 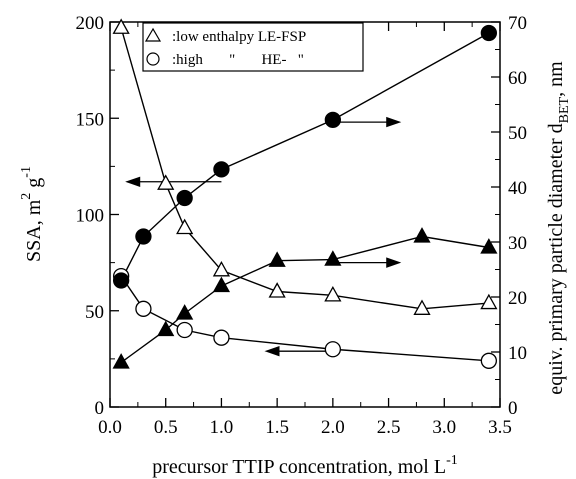 What do you see at coordinates (153, 34) in the screenshot?
I see `legend-triangle-icon` at bounding box center [153, 34].